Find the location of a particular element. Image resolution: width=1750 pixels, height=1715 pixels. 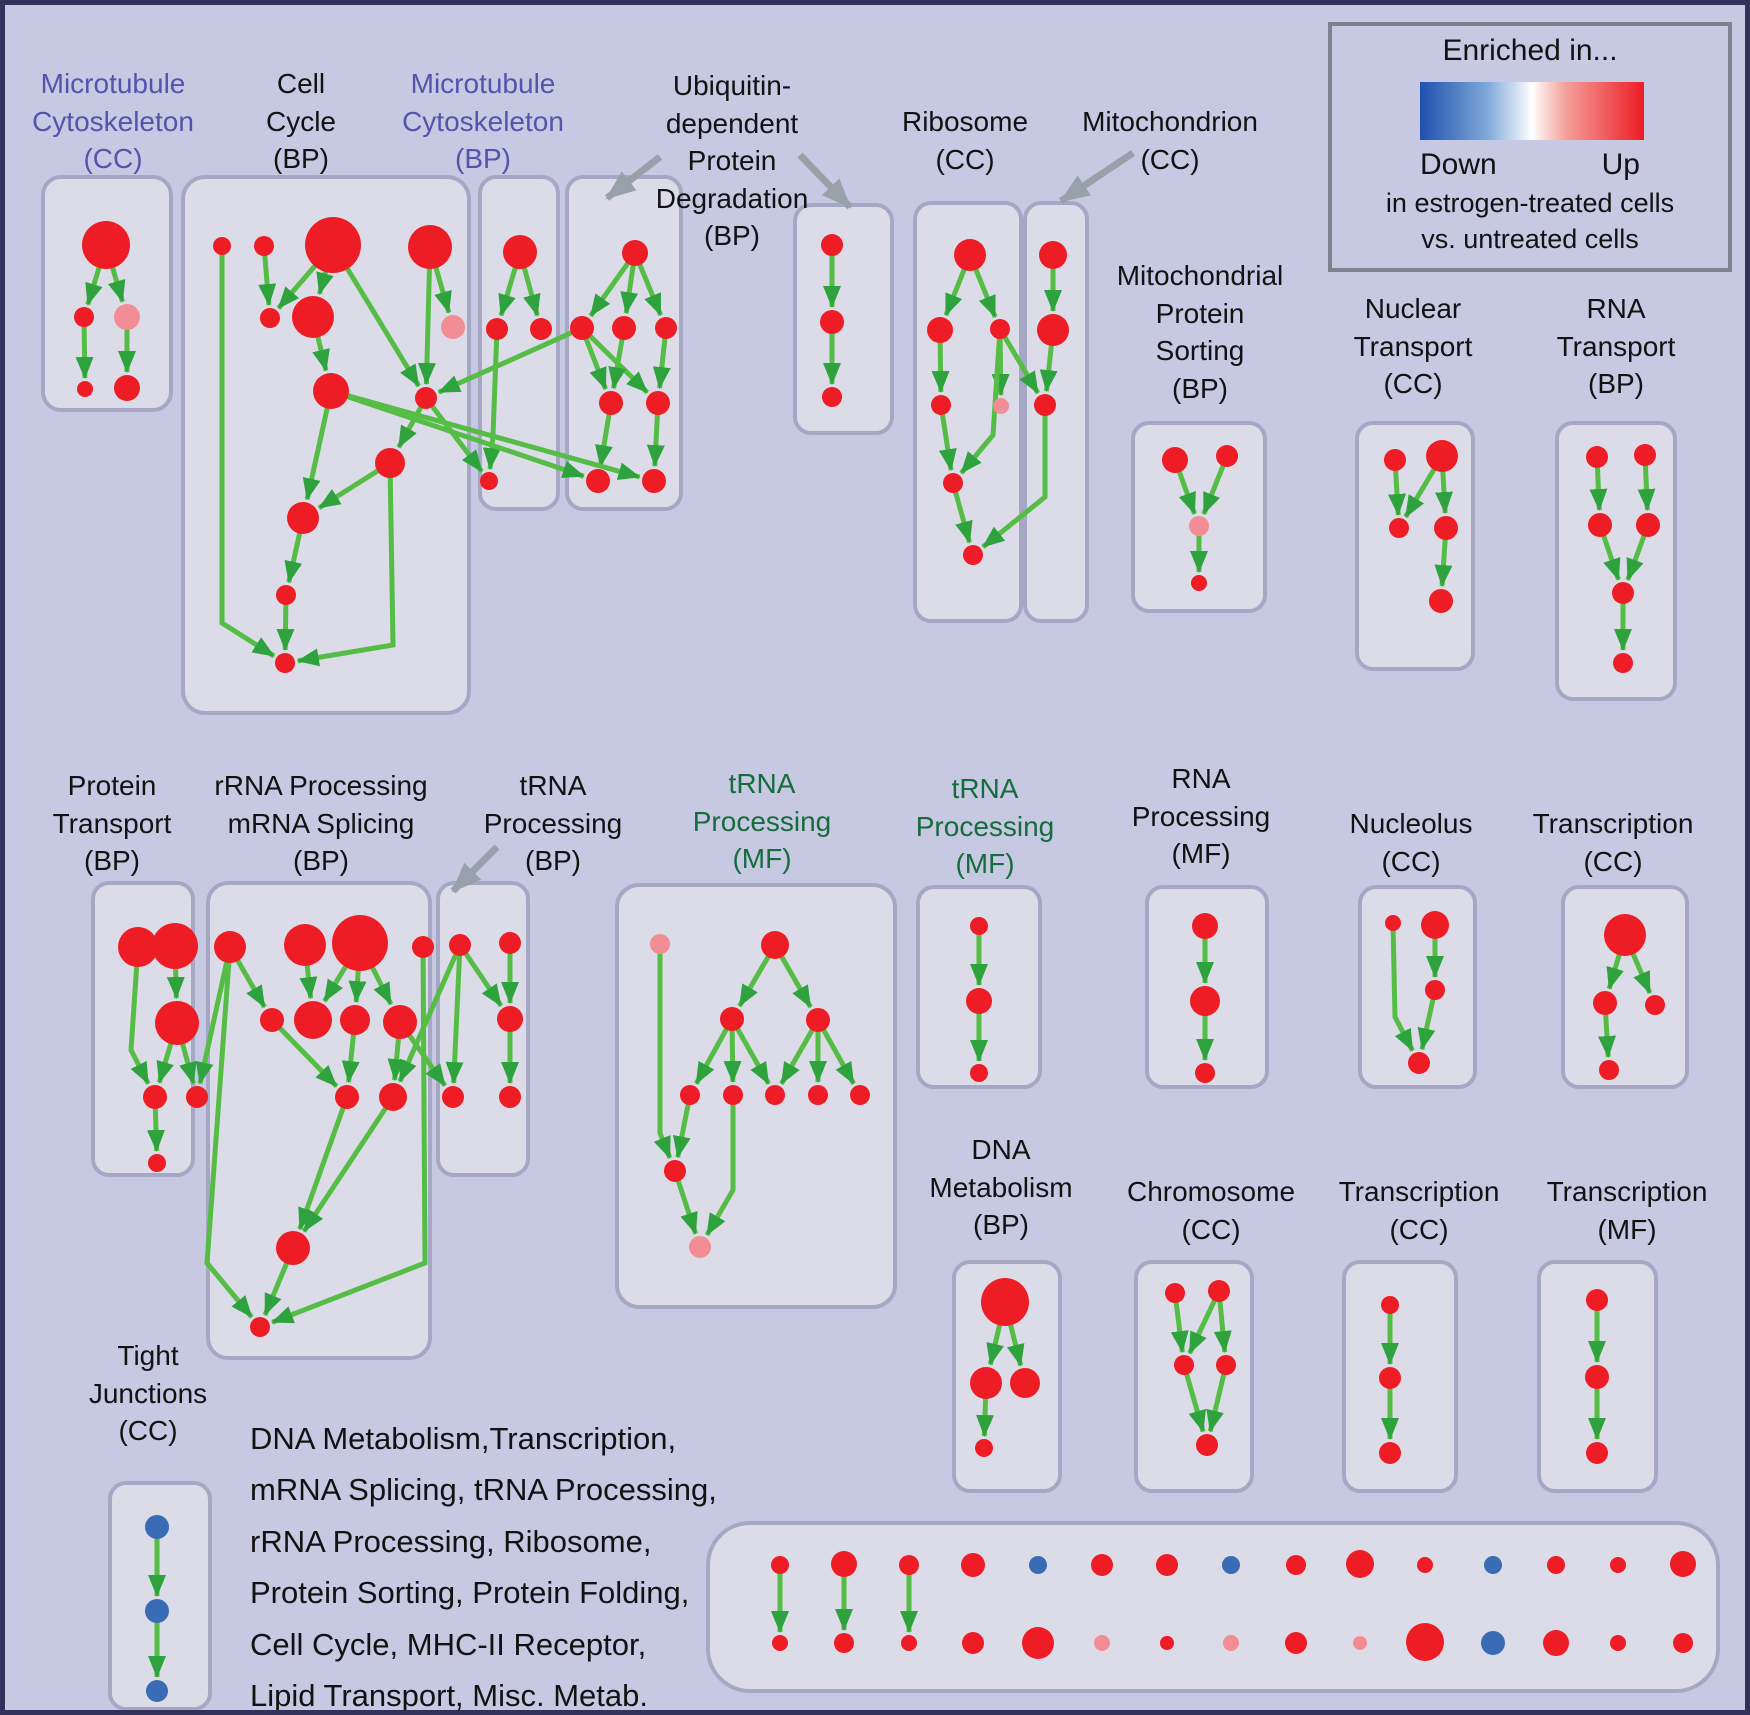

label-ribosome-cc: Ribosome (CC) is located at coordinates (965, 140).